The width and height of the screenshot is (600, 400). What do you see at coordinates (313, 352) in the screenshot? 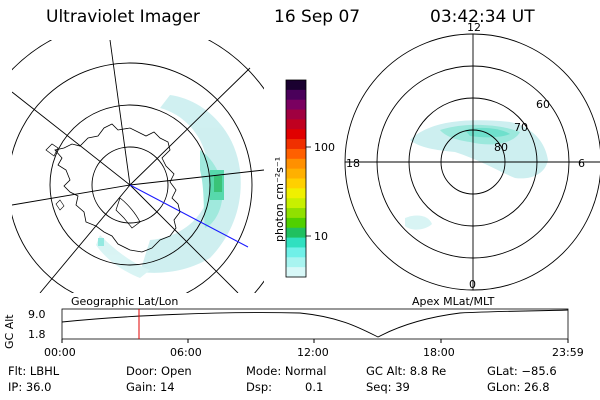
I see `x-tick-1200: 12:00` at bounding box center [313, 352].